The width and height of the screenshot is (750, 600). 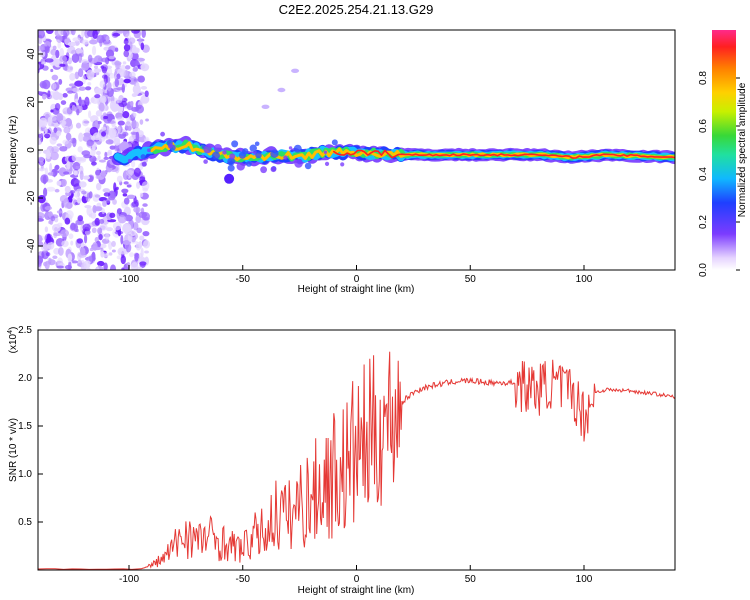 I want to click on spectrogram-y-tick-label: 40, so click(x=31, y=54).